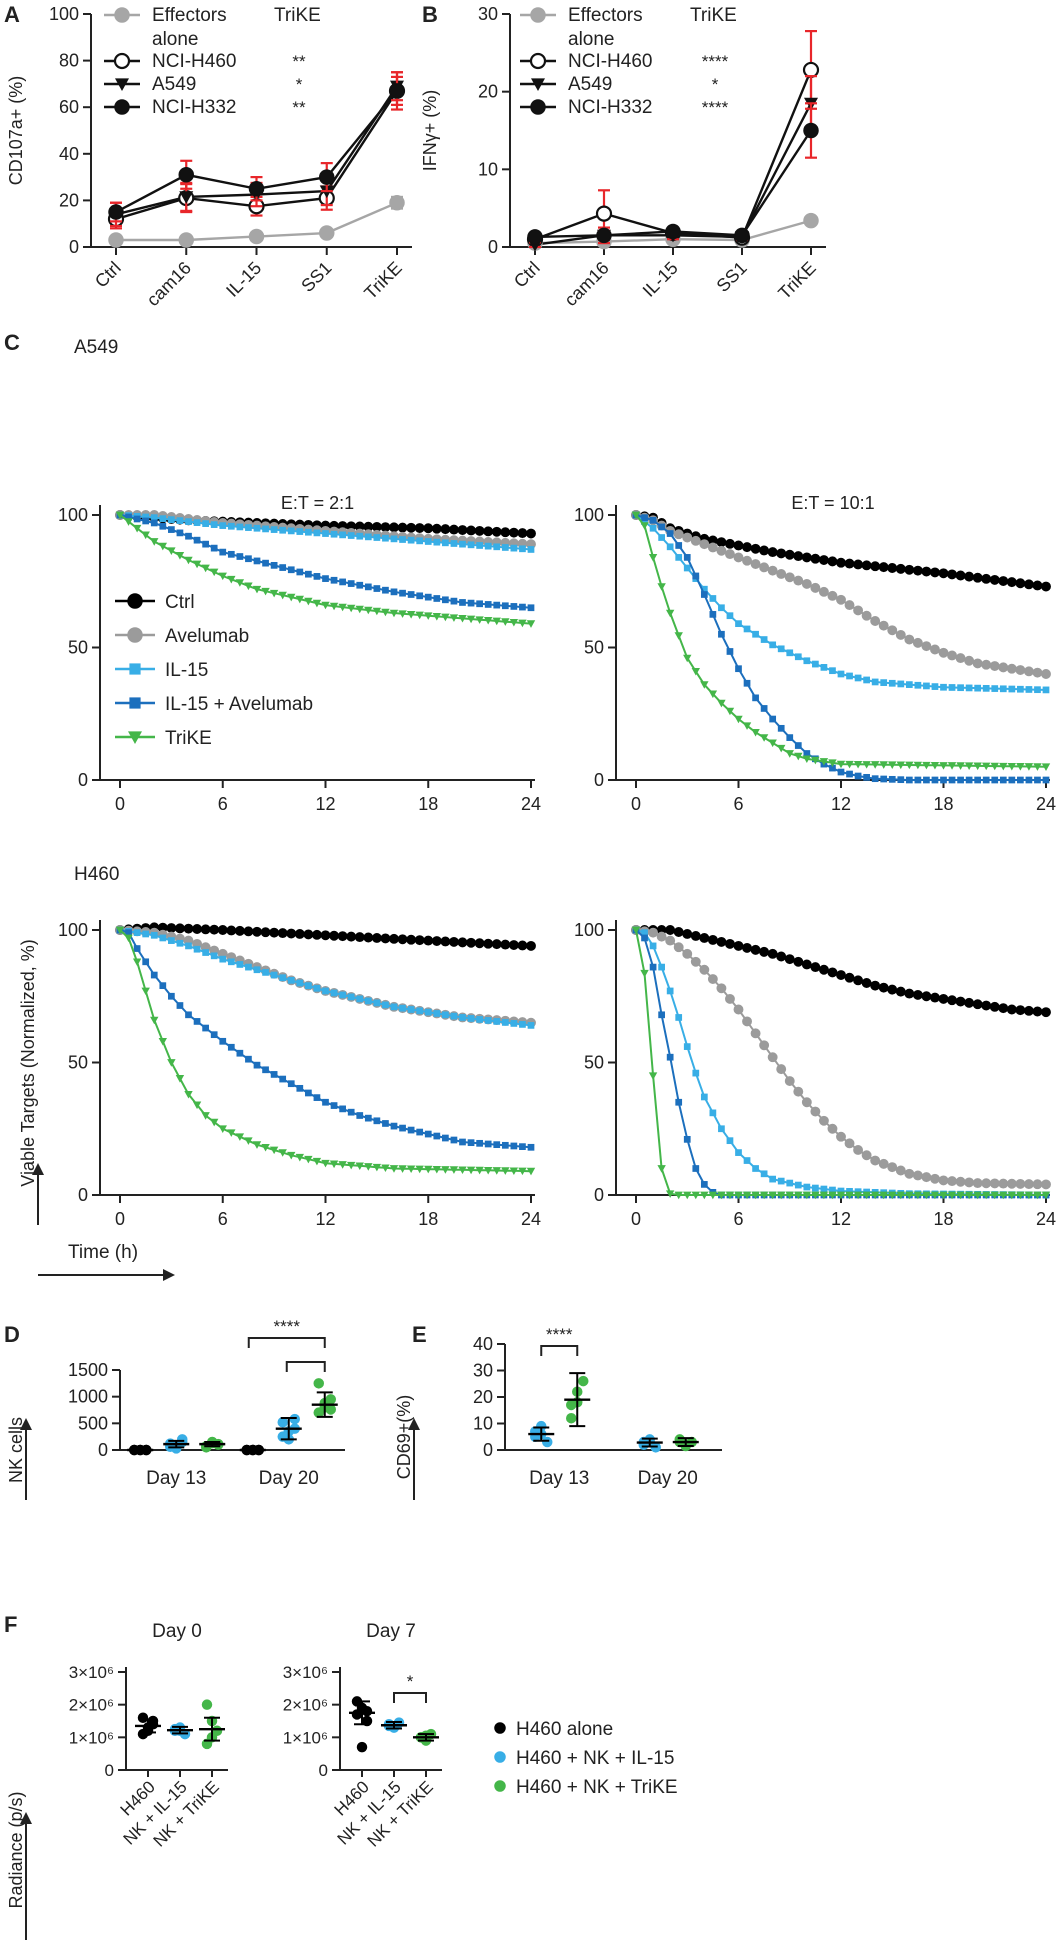 Image resolution: width=1064 pixels, height=1944 pixels. I want to click on y-tick-label: 30, so click(483, 1371).